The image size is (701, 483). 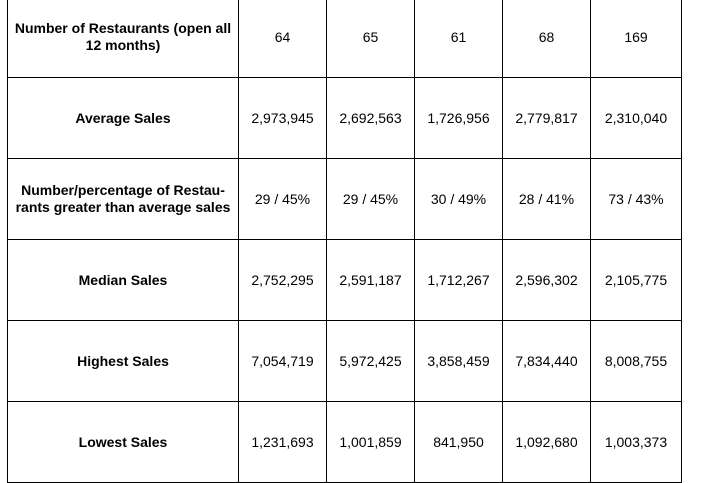 I want to click on table-cell: 2,105,775, so click(x=636, y=280).